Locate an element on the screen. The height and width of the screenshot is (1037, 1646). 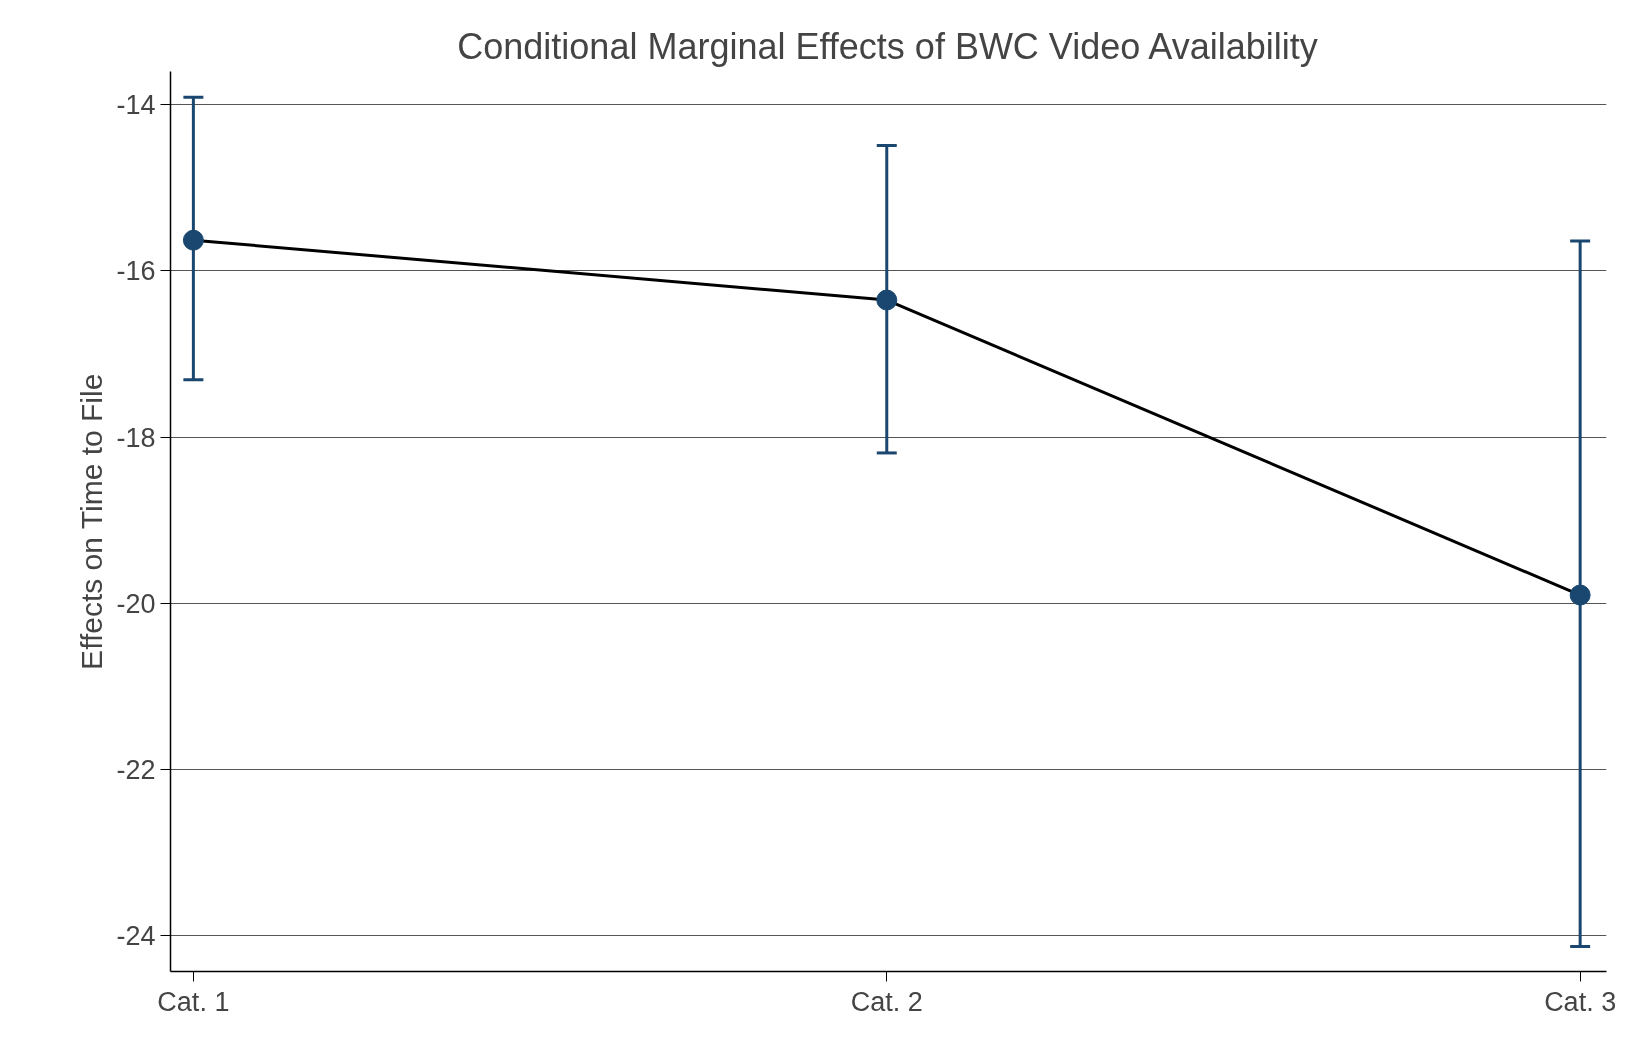
y-tick-label: -20 is located at coordinates (136, 603).